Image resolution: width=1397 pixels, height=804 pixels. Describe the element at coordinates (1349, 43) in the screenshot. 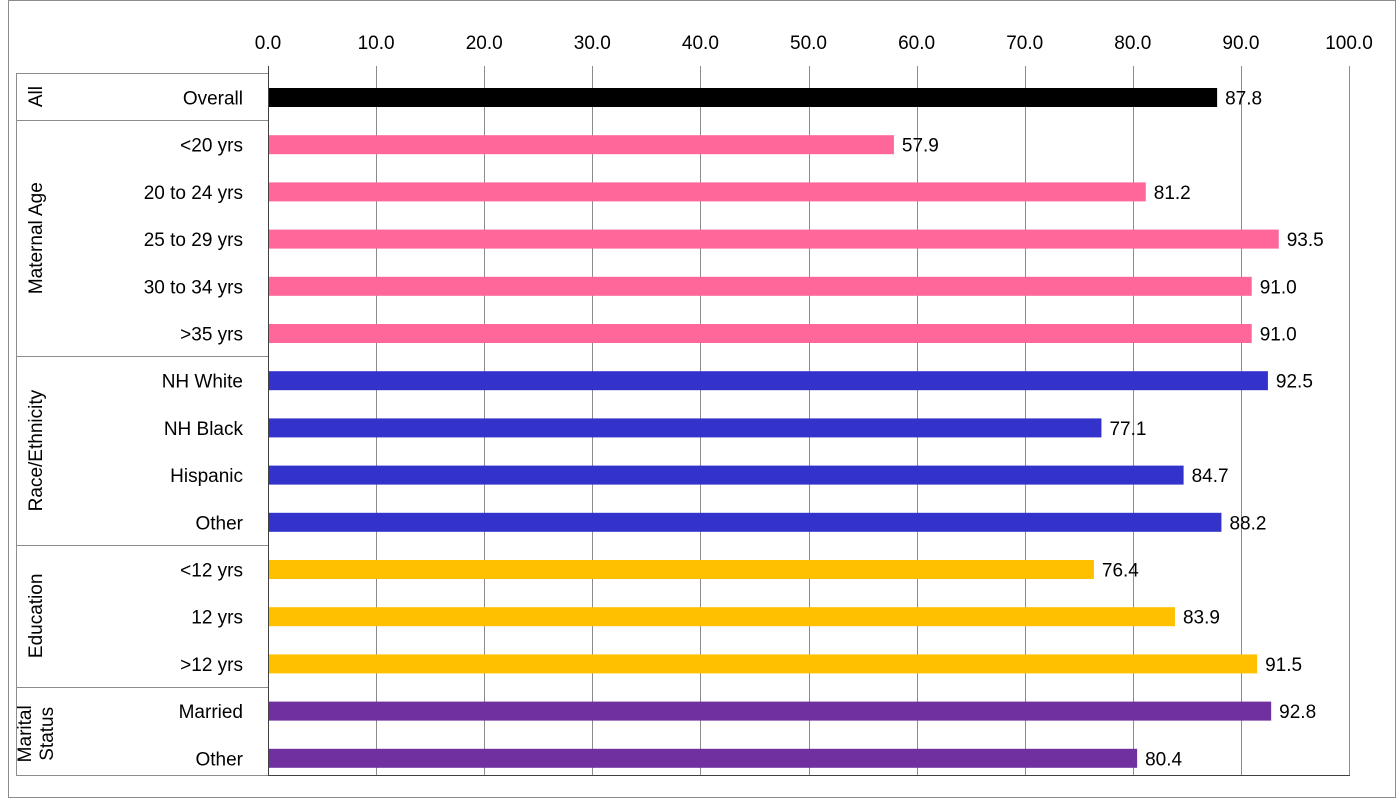

I see `x-tick-label: 100.0` at that location.